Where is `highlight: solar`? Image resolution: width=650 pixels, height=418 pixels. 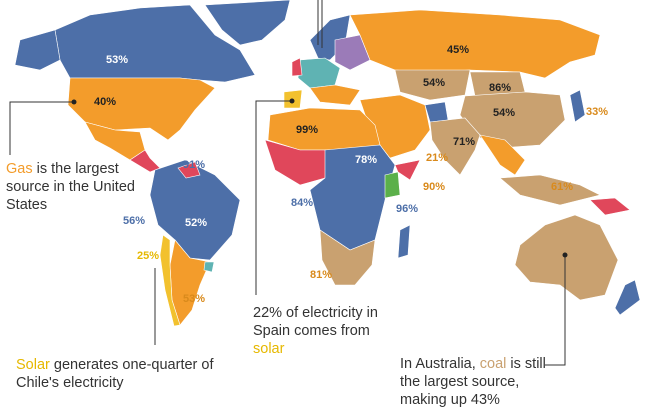
highlight: solar is located at coordinates (269, 349).